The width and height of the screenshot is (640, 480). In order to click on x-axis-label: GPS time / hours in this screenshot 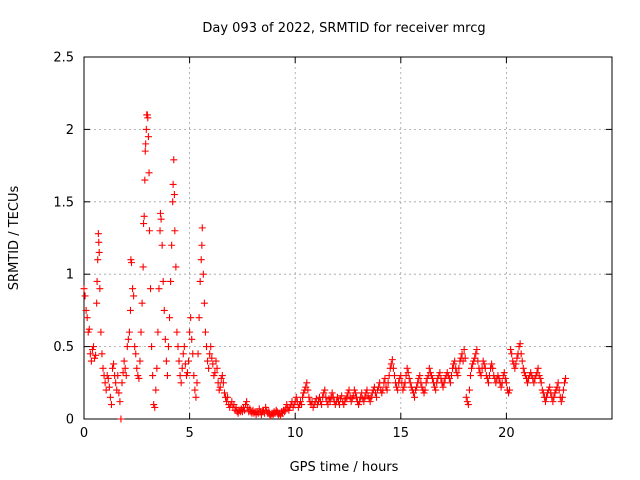, I will do `click(344, 467)`.